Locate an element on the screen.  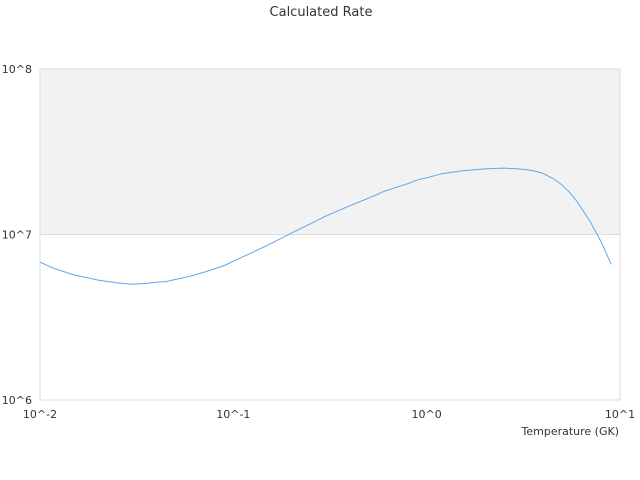
x-tick-label: 10^1 is located at coordinates (620, 414).